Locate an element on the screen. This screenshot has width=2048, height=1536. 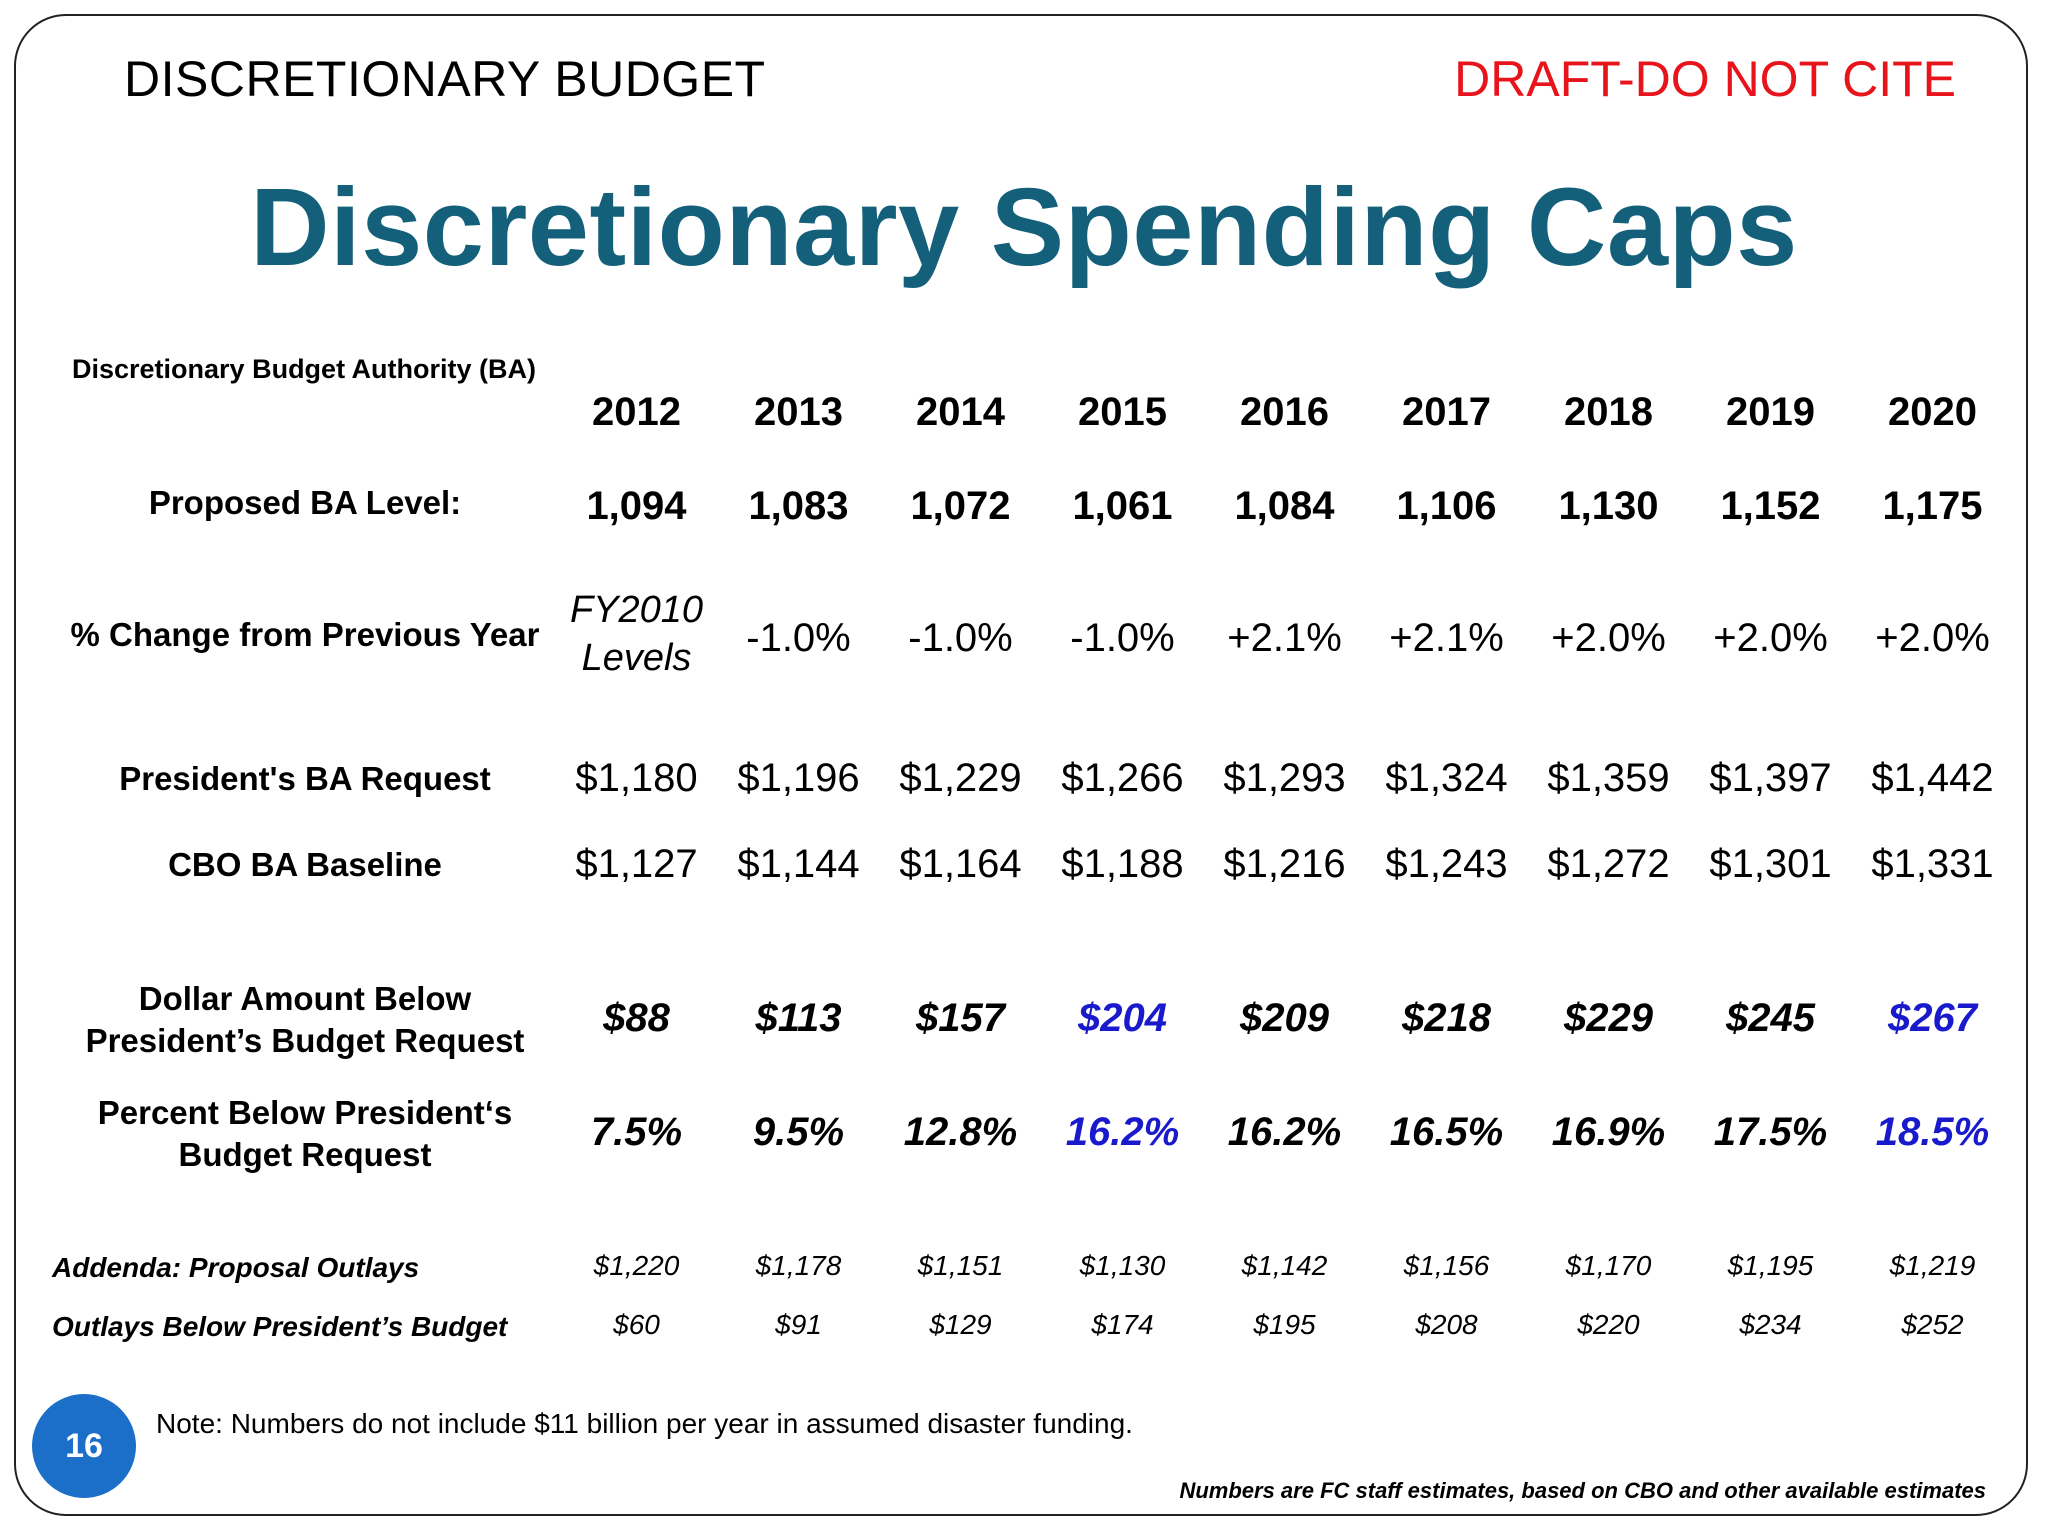
row-label-change: % Change from Previous Year is located at coordinates (305, 634).